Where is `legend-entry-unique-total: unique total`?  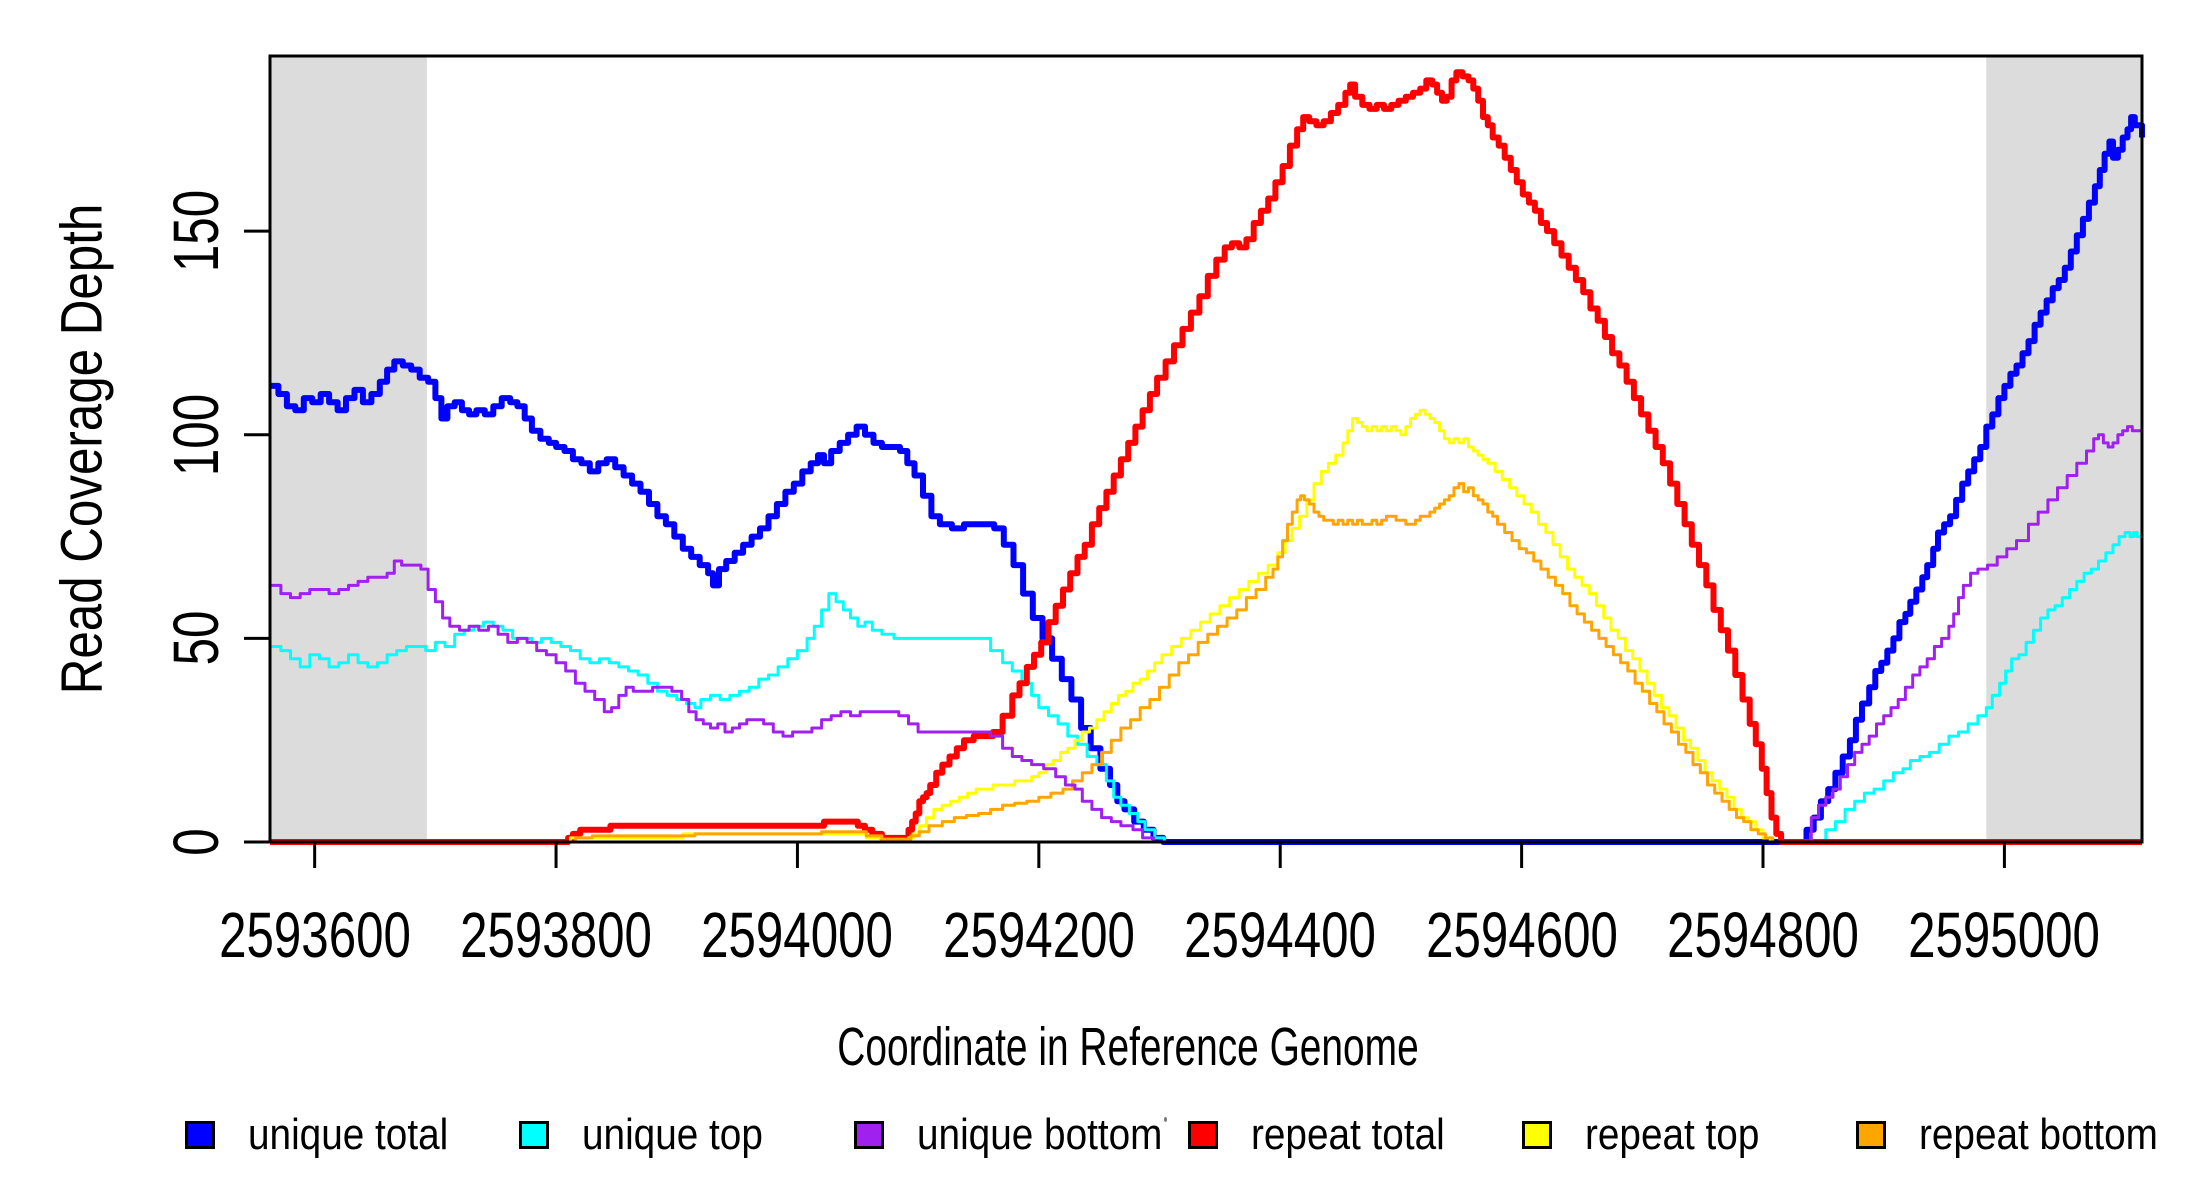 legend-entry-unique-total: unique total is located at coordinates (330, 1134).